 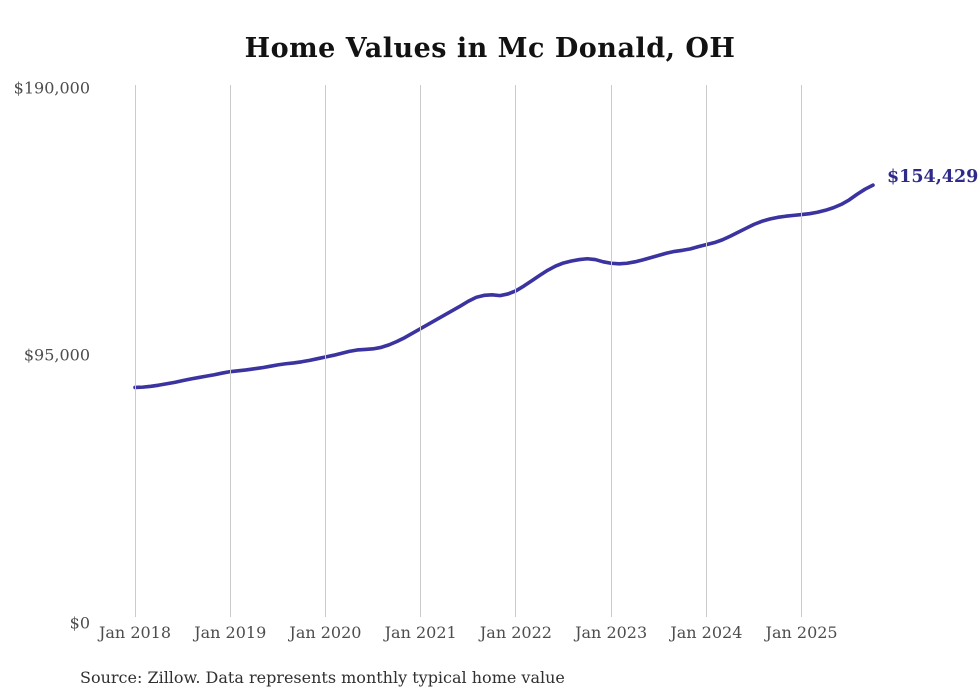 What do you see at coordinates (933, 177) in the screenshot?
I see `latest-value-label: $154,429` at bounding box center [933, 177].